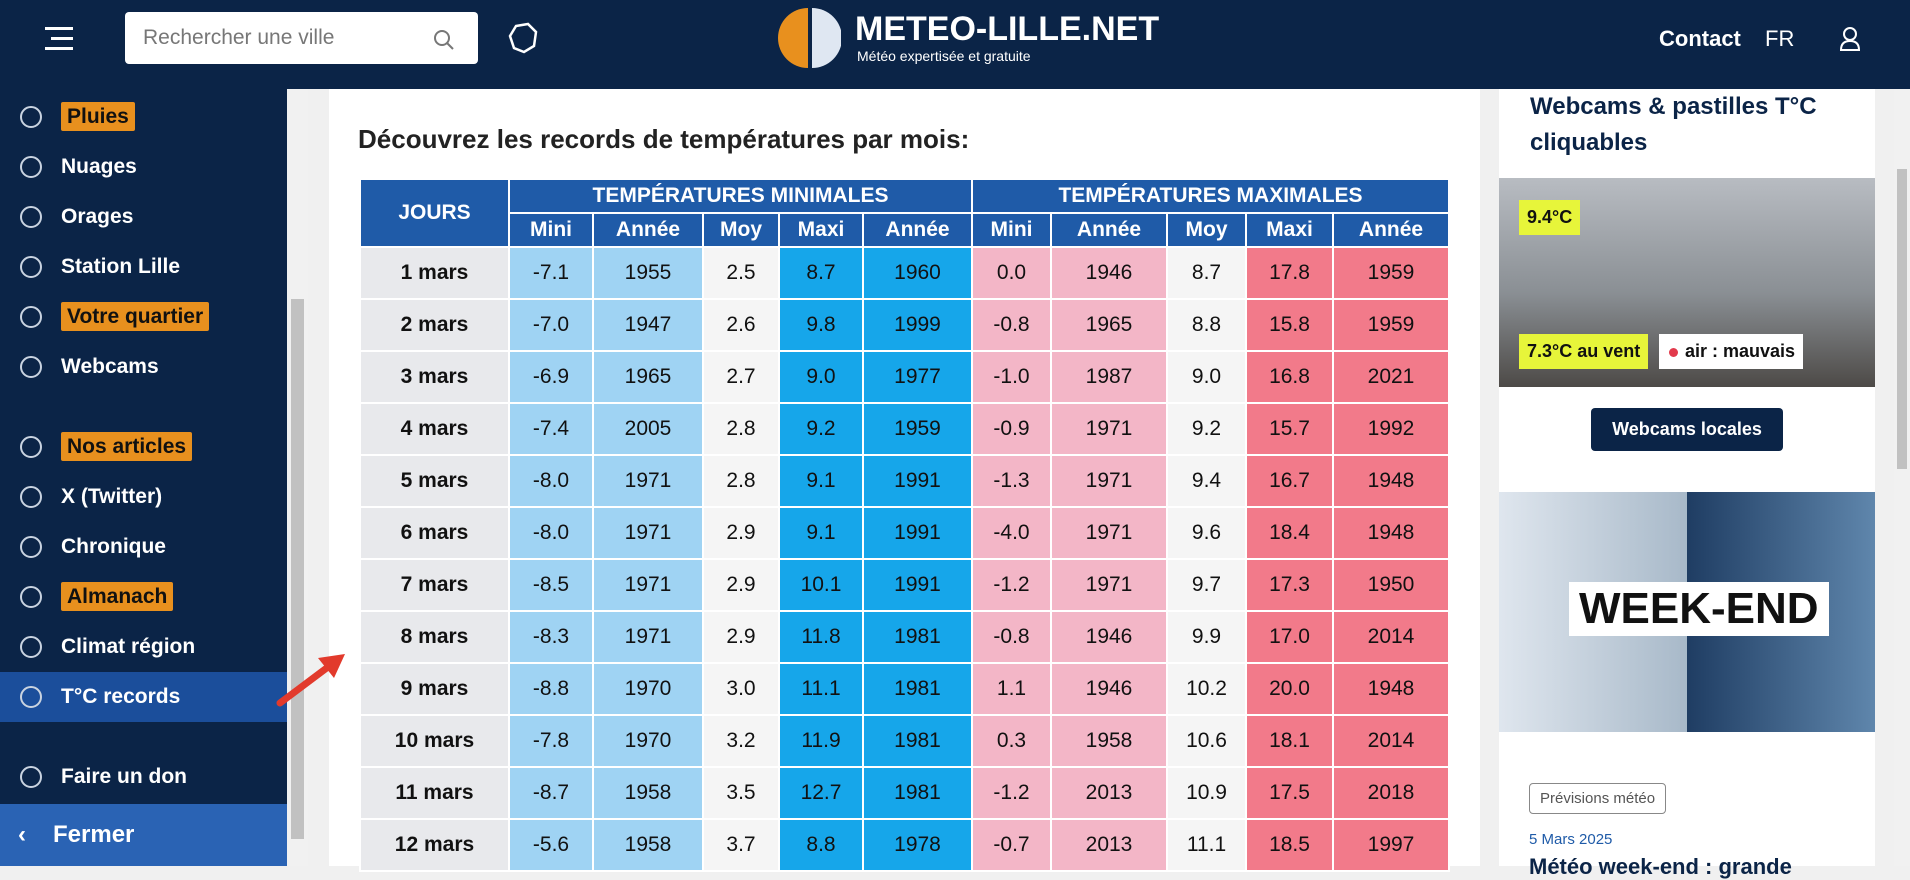 This screenshot has width=1910, height=880. What do you see at coordinates (143, 447) in the screenshot?
I see `nav-item: Nos articles` at bounding box center [143, 447].